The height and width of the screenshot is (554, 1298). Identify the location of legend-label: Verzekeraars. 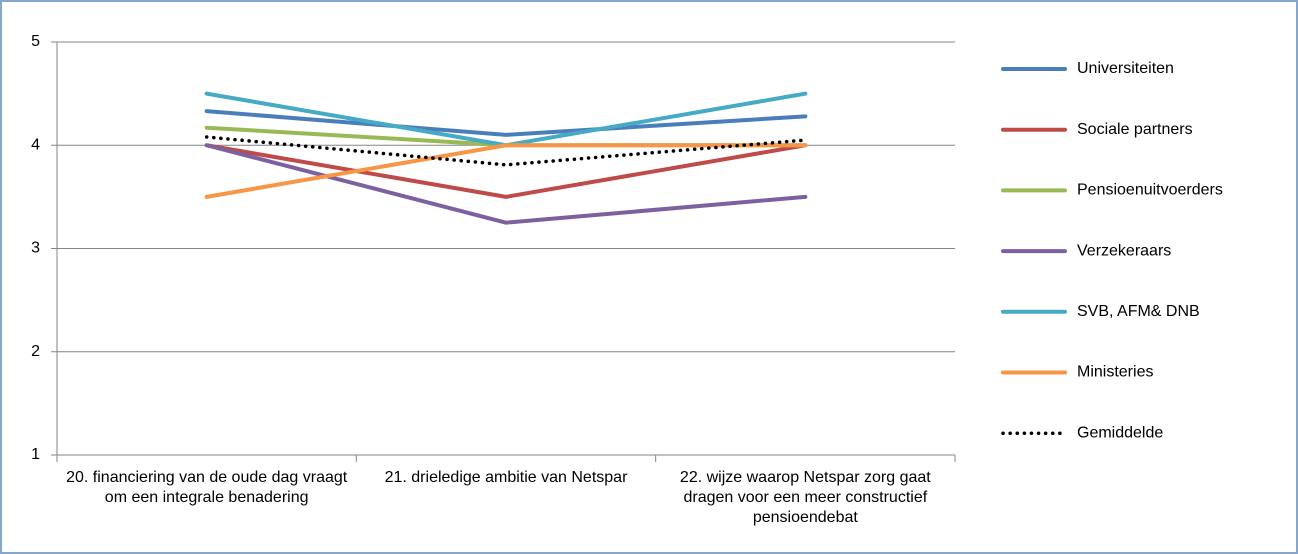
(1124, 250).